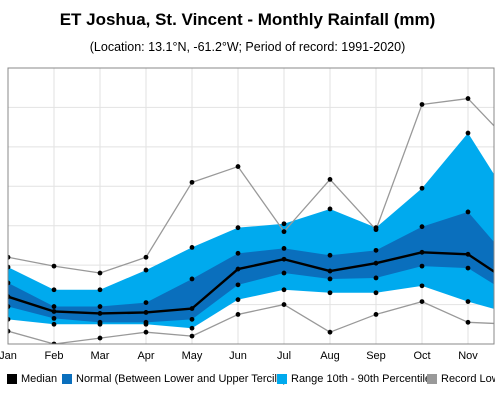 The image size is (495, 400). I want to click on point-lower_tercile-oct, so click(422, 266).